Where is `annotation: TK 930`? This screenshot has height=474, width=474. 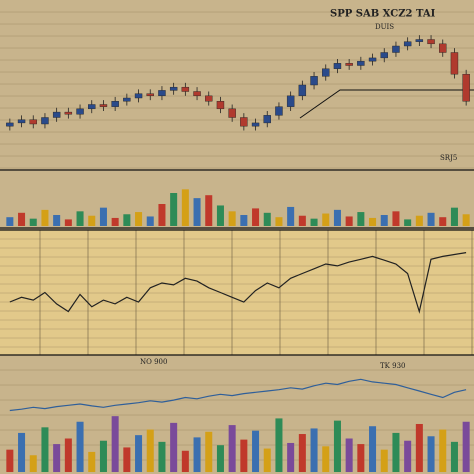 annotation: TK 930 is located at coordinates (392, 366).